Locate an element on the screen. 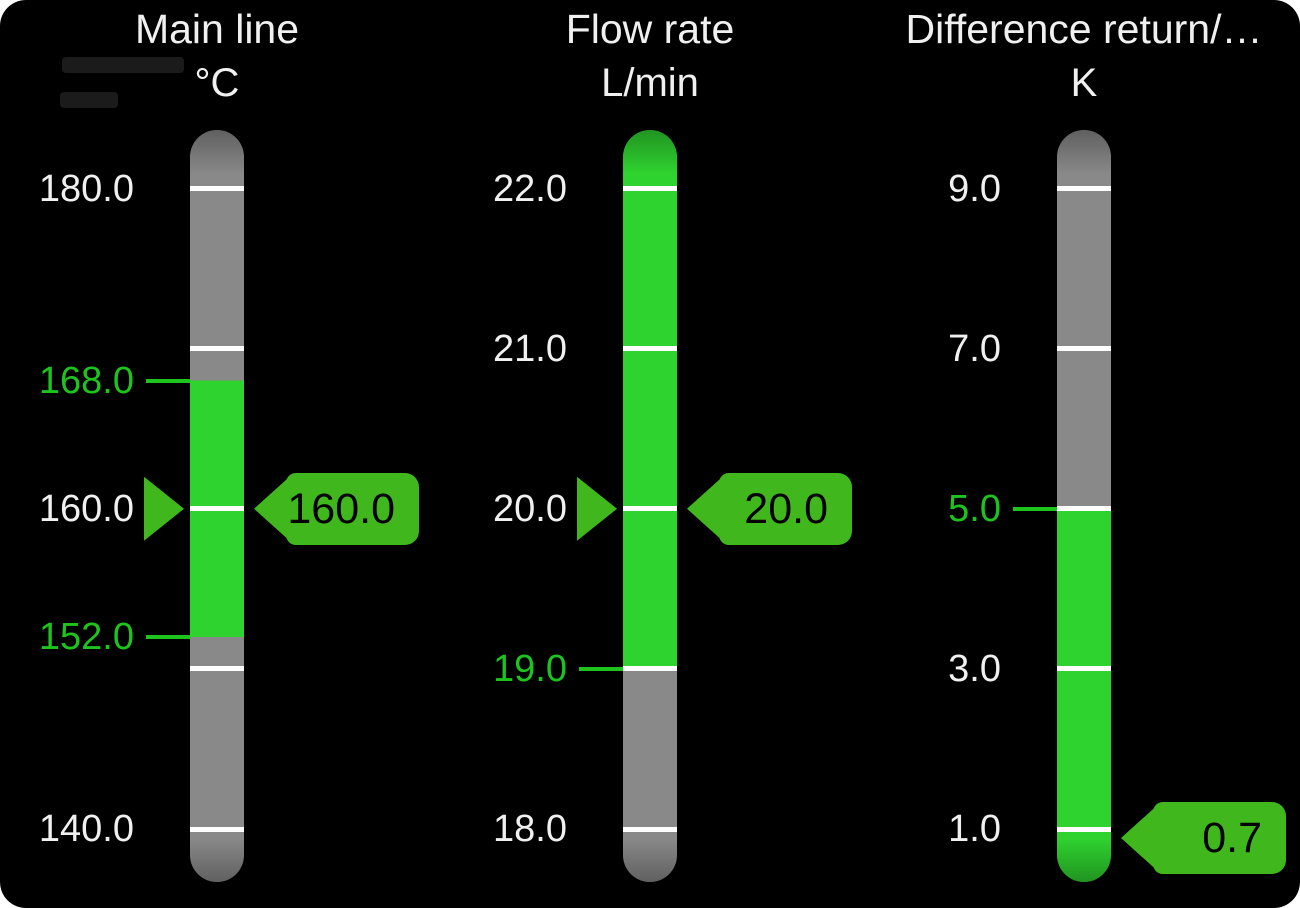 The image size is (1300, 908). value-badge-flow-rate: 20.0 is located at coordinates (769, 508).